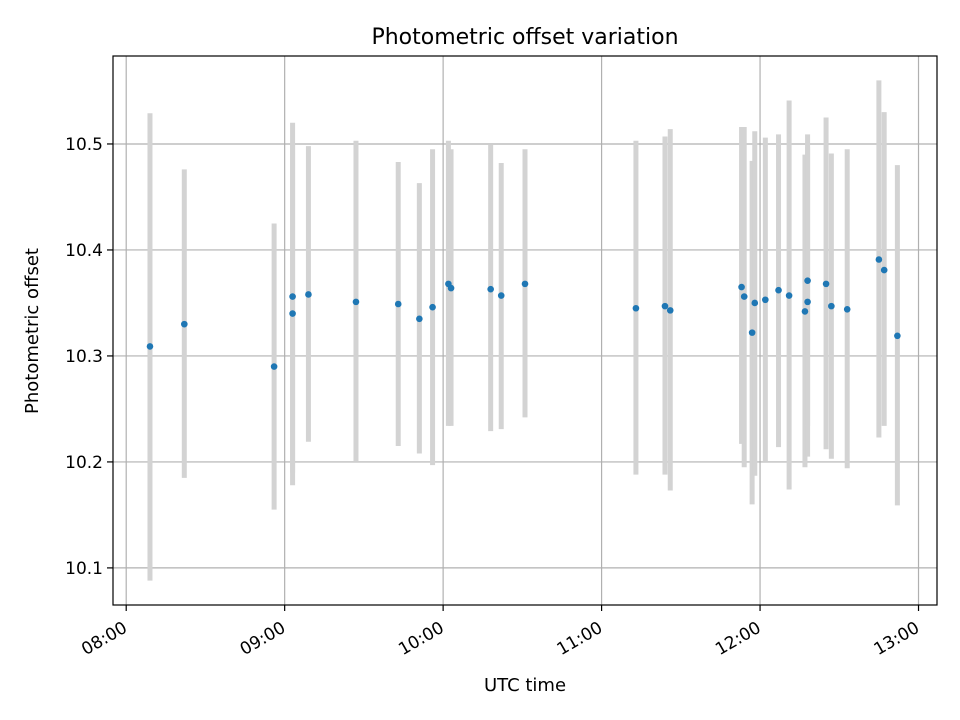 The width and height of the screenshot is (960, 720). Describe the element at coordinates (580, 639) in the screenshot. I see `x-tick-label: 11:00` at that location.